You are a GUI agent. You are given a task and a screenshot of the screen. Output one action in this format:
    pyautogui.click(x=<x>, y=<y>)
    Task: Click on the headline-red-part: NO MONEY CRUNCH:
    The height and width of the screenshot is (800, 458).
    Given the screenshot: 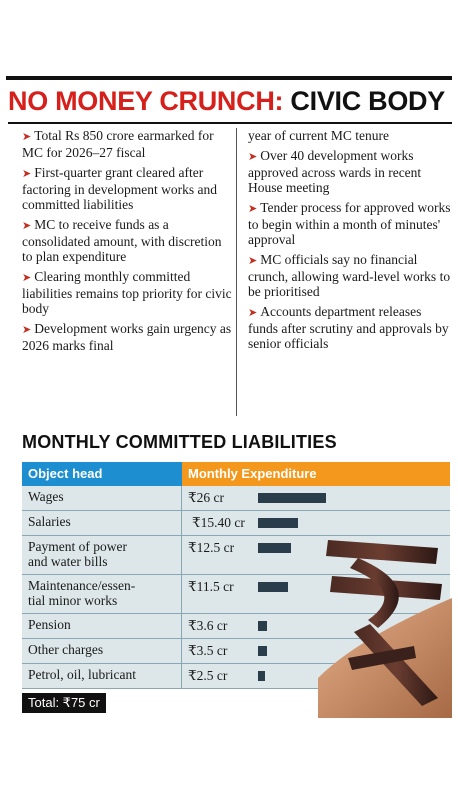 What is the action you would take?
    pyautogui.click(x=146, y=101)
    